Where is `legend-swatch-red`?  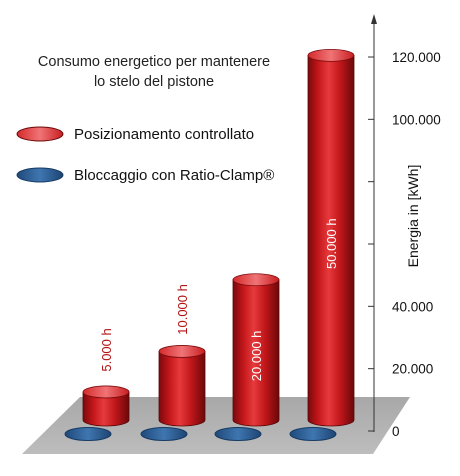
legend-swatch-red is located at coordinates (40, 134).